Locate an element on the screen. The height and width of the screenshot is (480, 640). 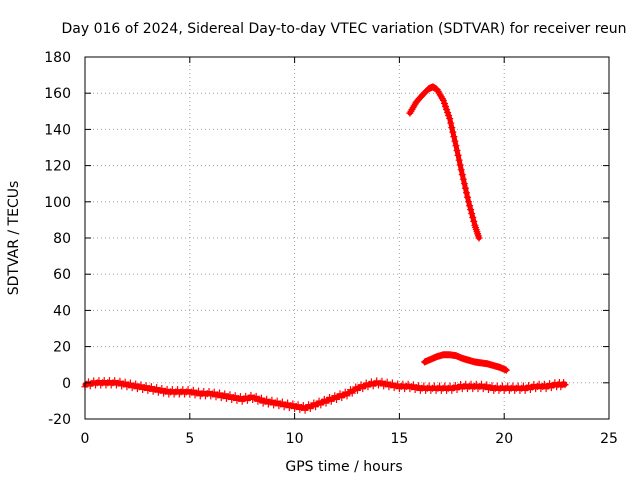
x-tick-label: 5 is located at coordinates (189, 439).